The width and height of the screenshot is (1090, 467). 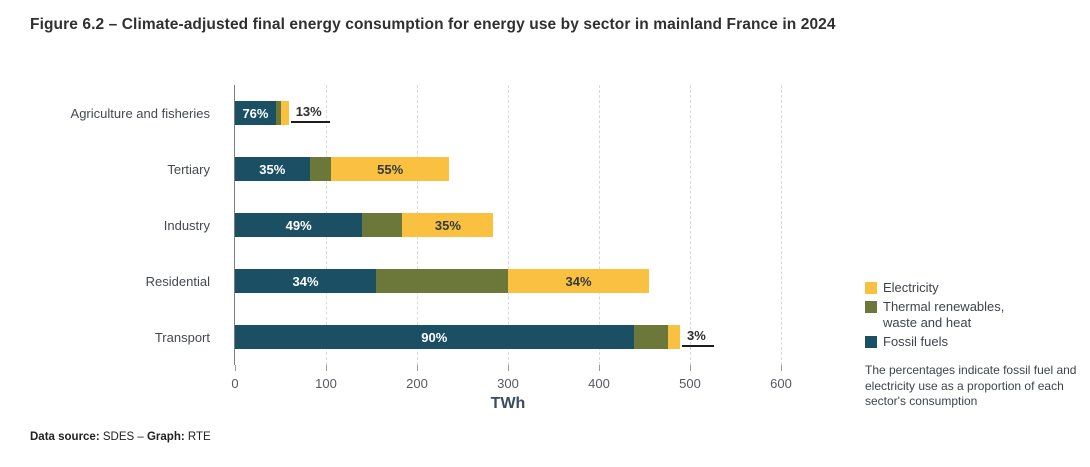 What do you see at coordinates (508, 403) in the screenshot?
I see `x-axis-title: TWh` at bounding box center [508, 403].